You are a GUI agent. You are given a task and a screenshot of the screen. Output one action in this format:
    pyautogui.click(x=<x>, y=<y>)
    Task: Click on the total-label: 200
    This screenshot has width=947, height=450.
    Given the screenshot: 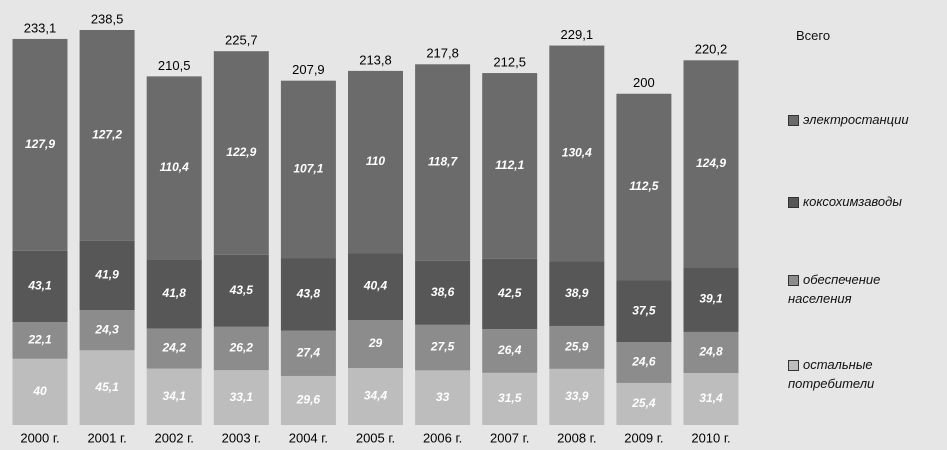 What is the action you would take?
    pyautogui.click(x=644, y=82)
    